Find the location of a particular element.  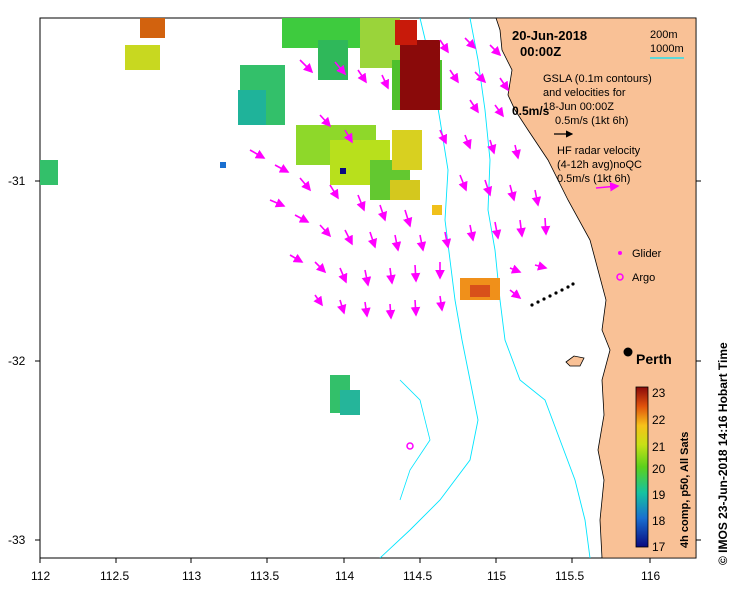

svg-text: -31 is located at coordinates (17, 181).